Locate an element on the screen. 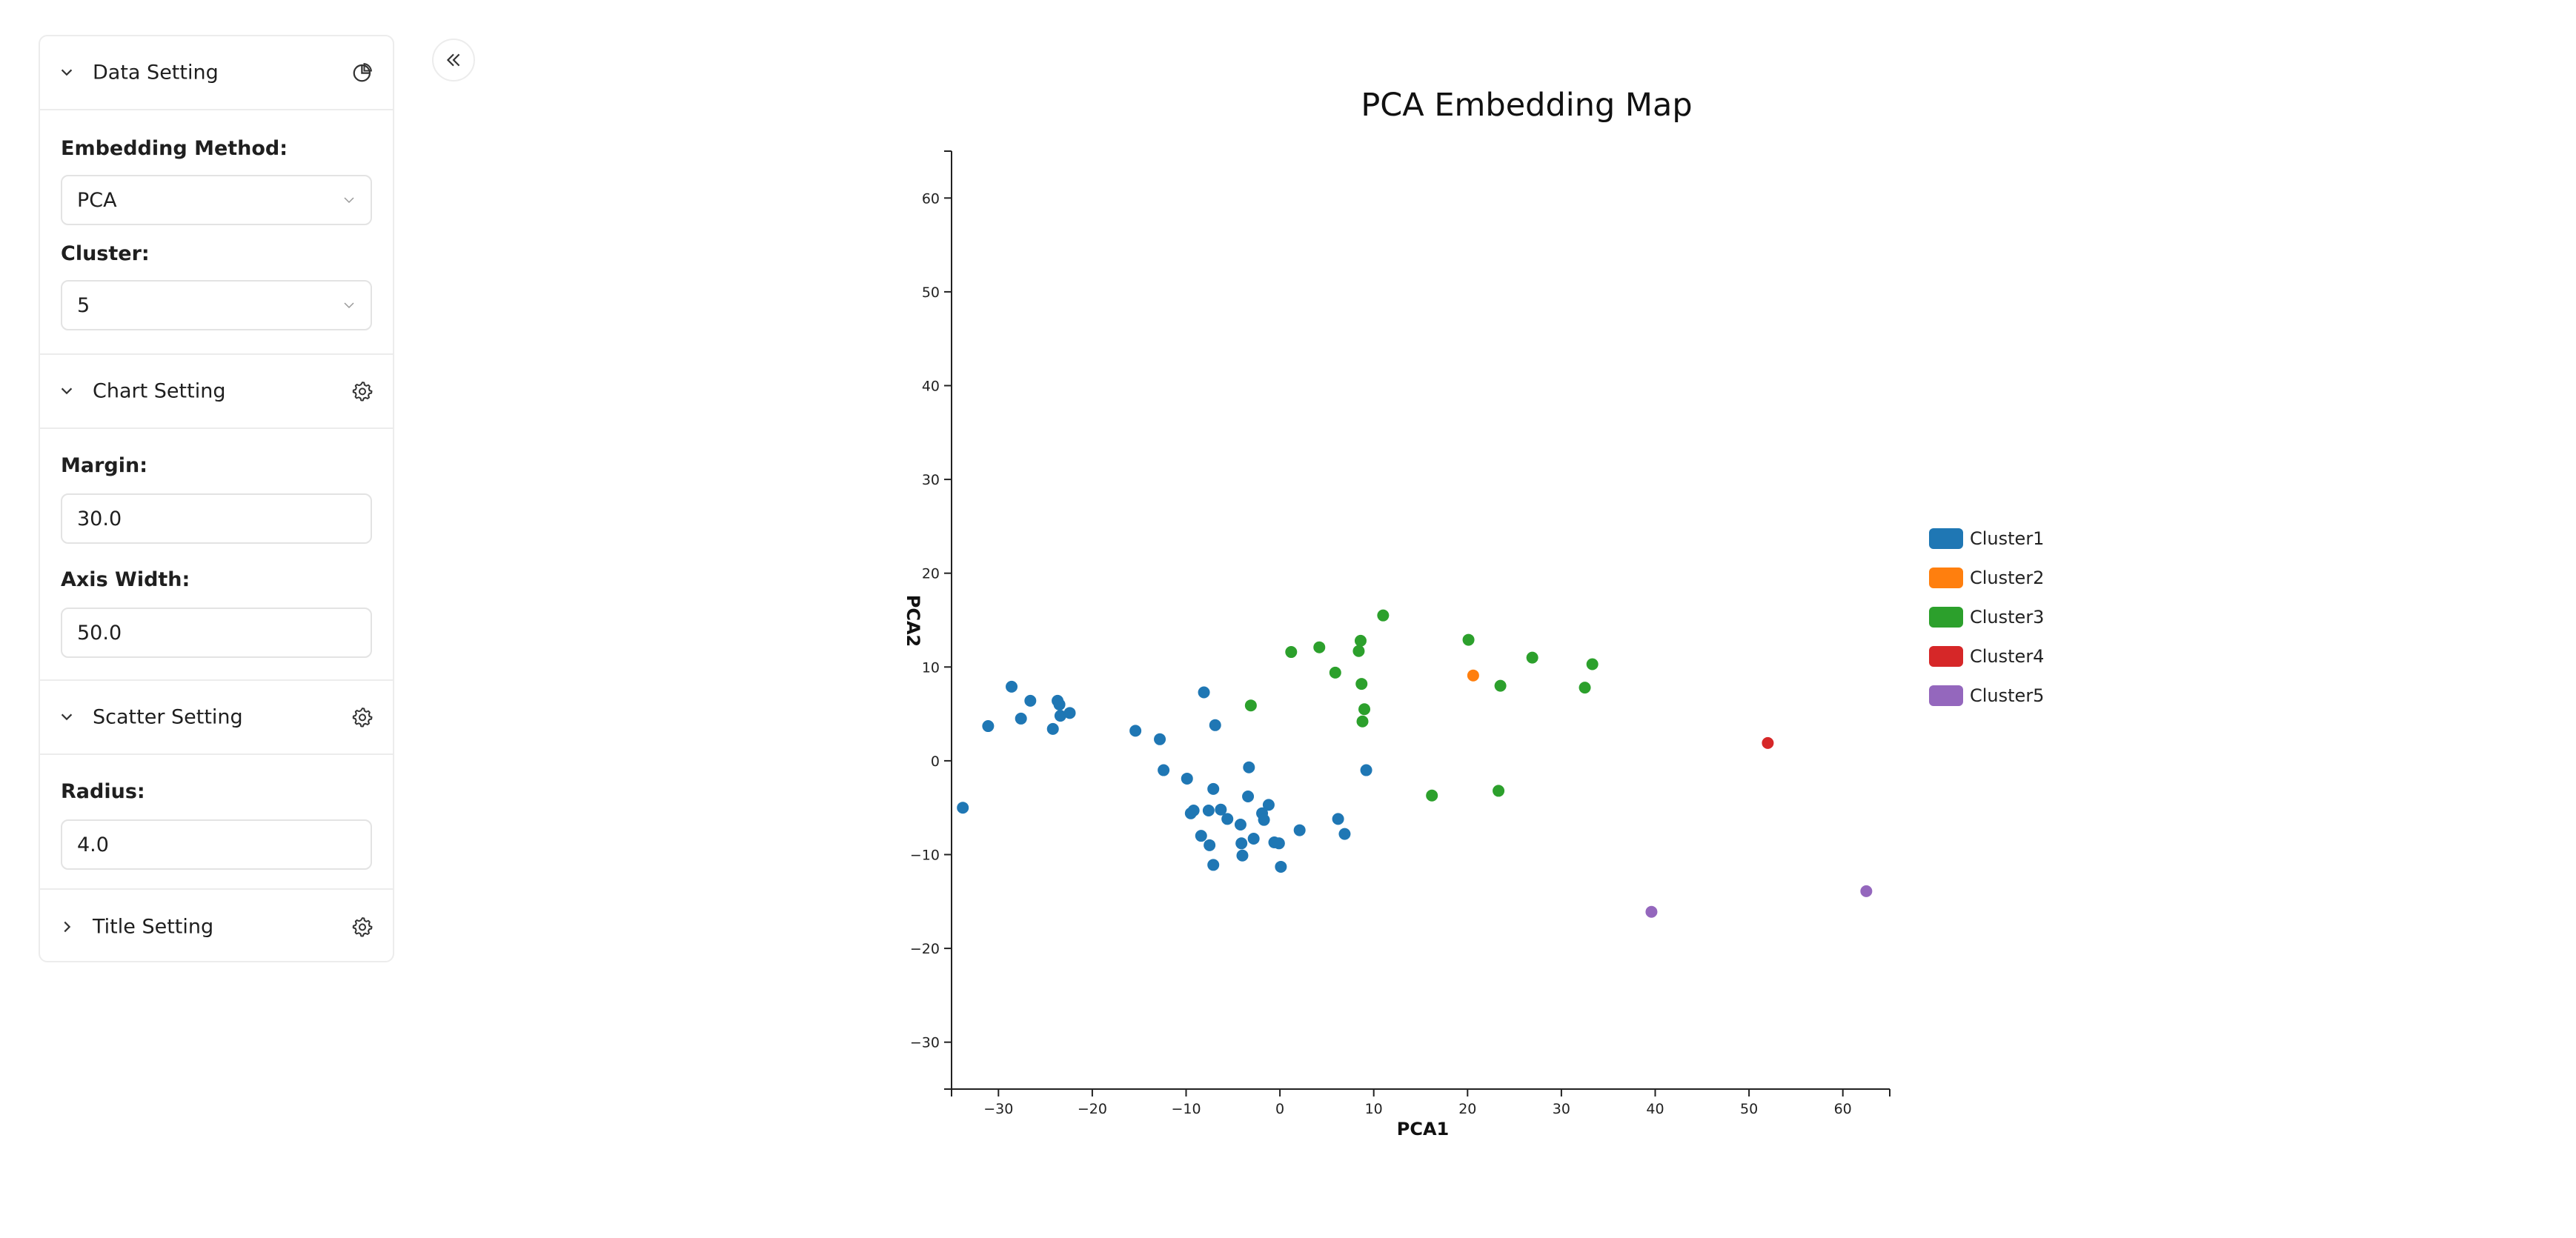  legend-label-cluster3: Cluster3 is located at coordinates (2007, 617).